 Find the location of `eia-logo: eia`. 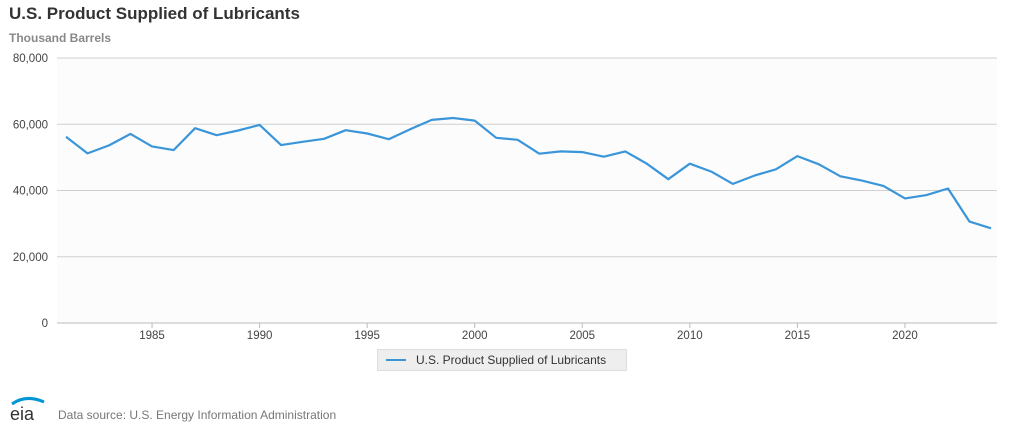

eia-logo: eia is located at coordinates (27, 409).